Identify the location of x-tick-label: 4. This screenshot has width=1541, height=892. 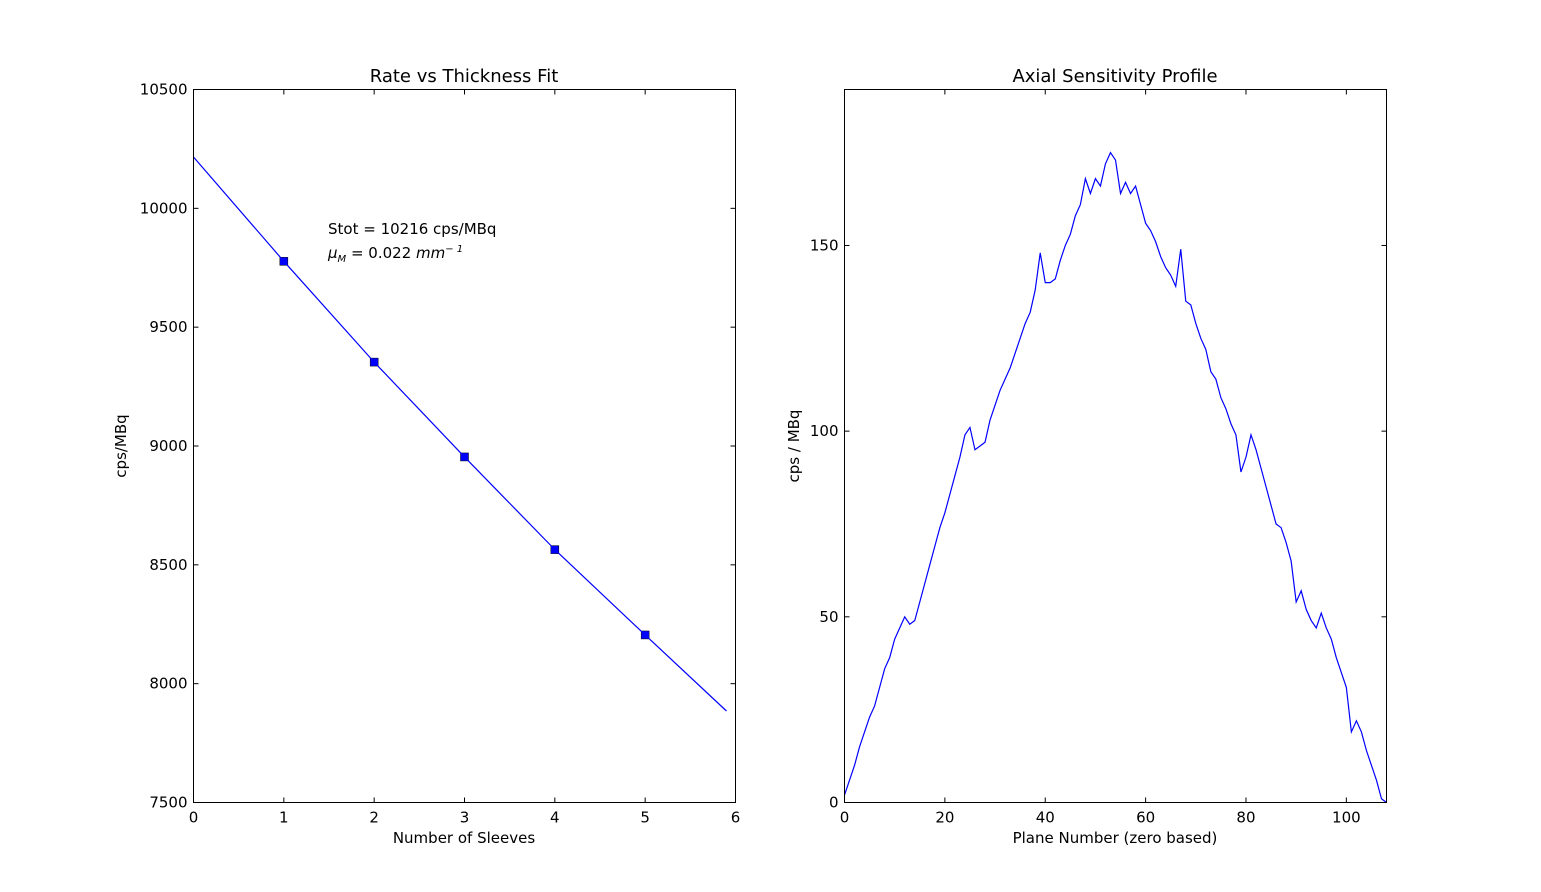
(555, 818).